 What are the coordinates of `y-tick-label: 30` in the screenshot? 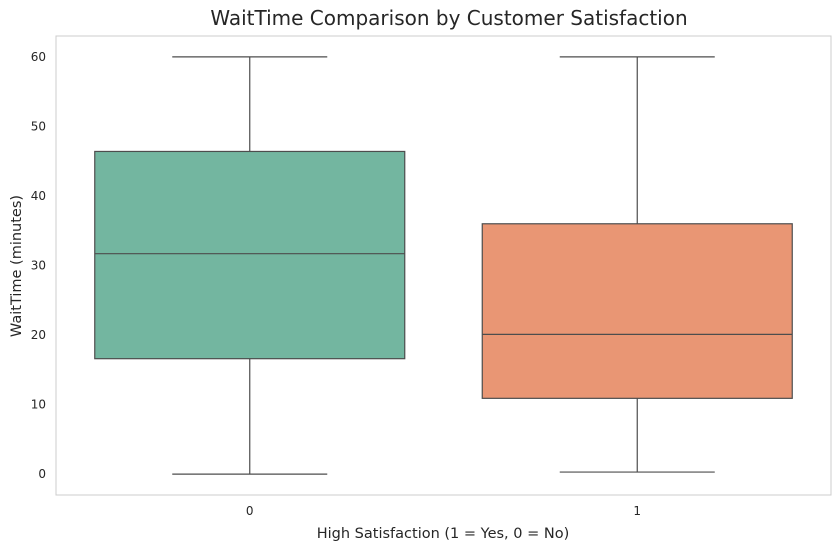 It's located at (38, 266).